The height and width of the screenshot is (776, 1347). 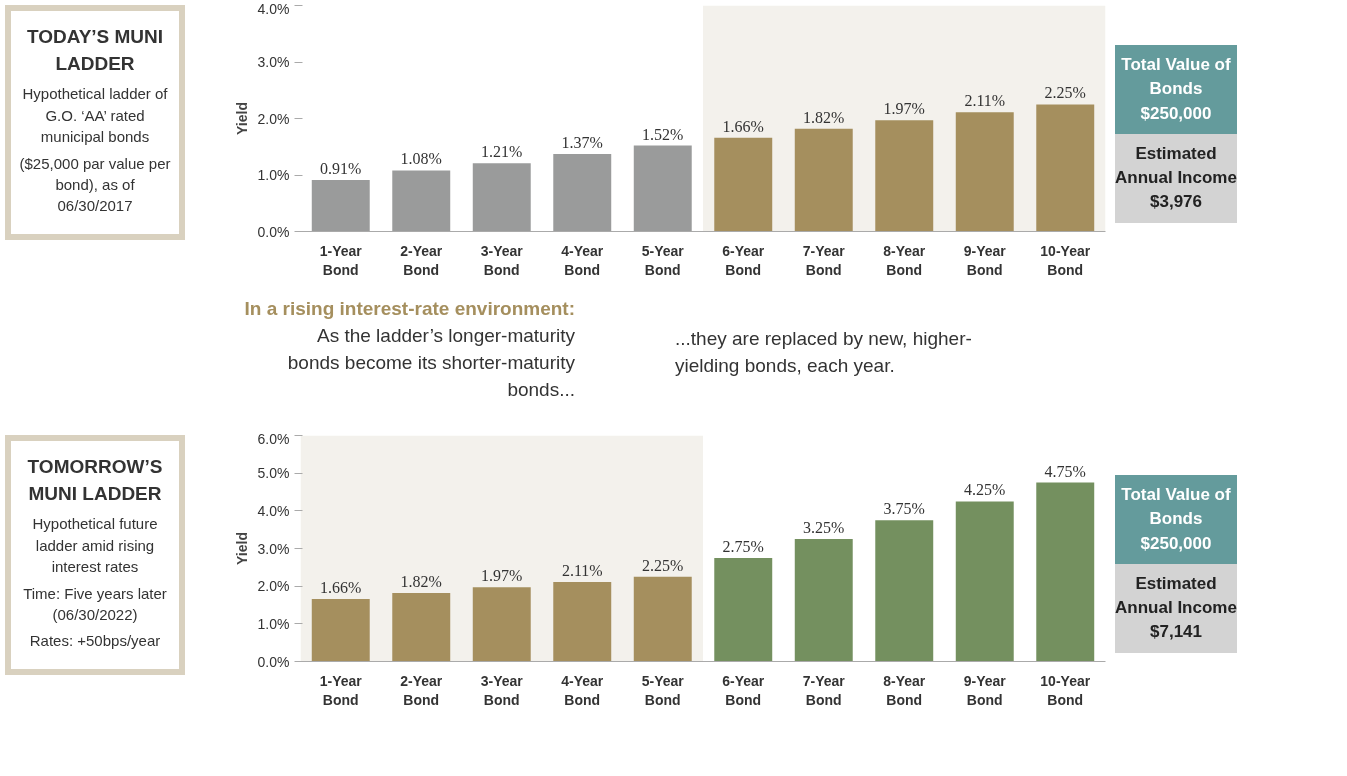 What do you see at coordinates (95, 51) in the screenshot?
I see `text: TODAY’S MUNI LADDER` at bounding box center [95, 51].